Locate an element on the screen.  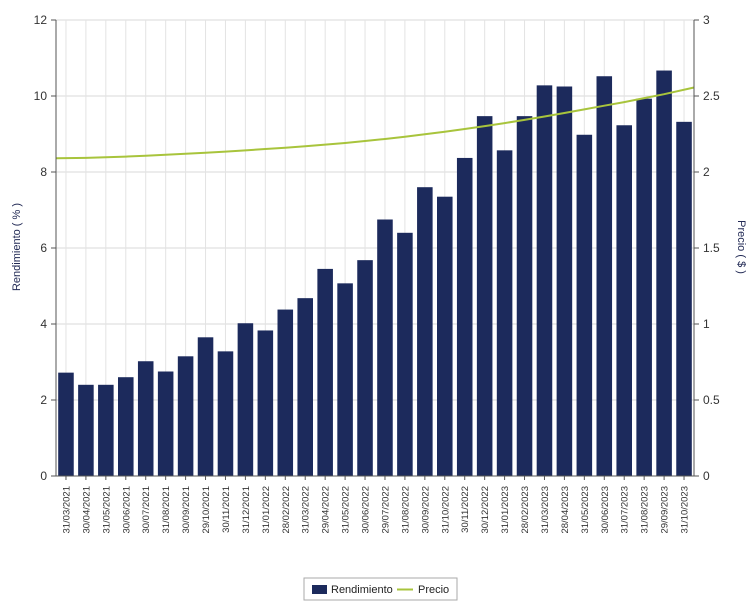
y-tick-label: 6 is located at coordinates (43, 248).